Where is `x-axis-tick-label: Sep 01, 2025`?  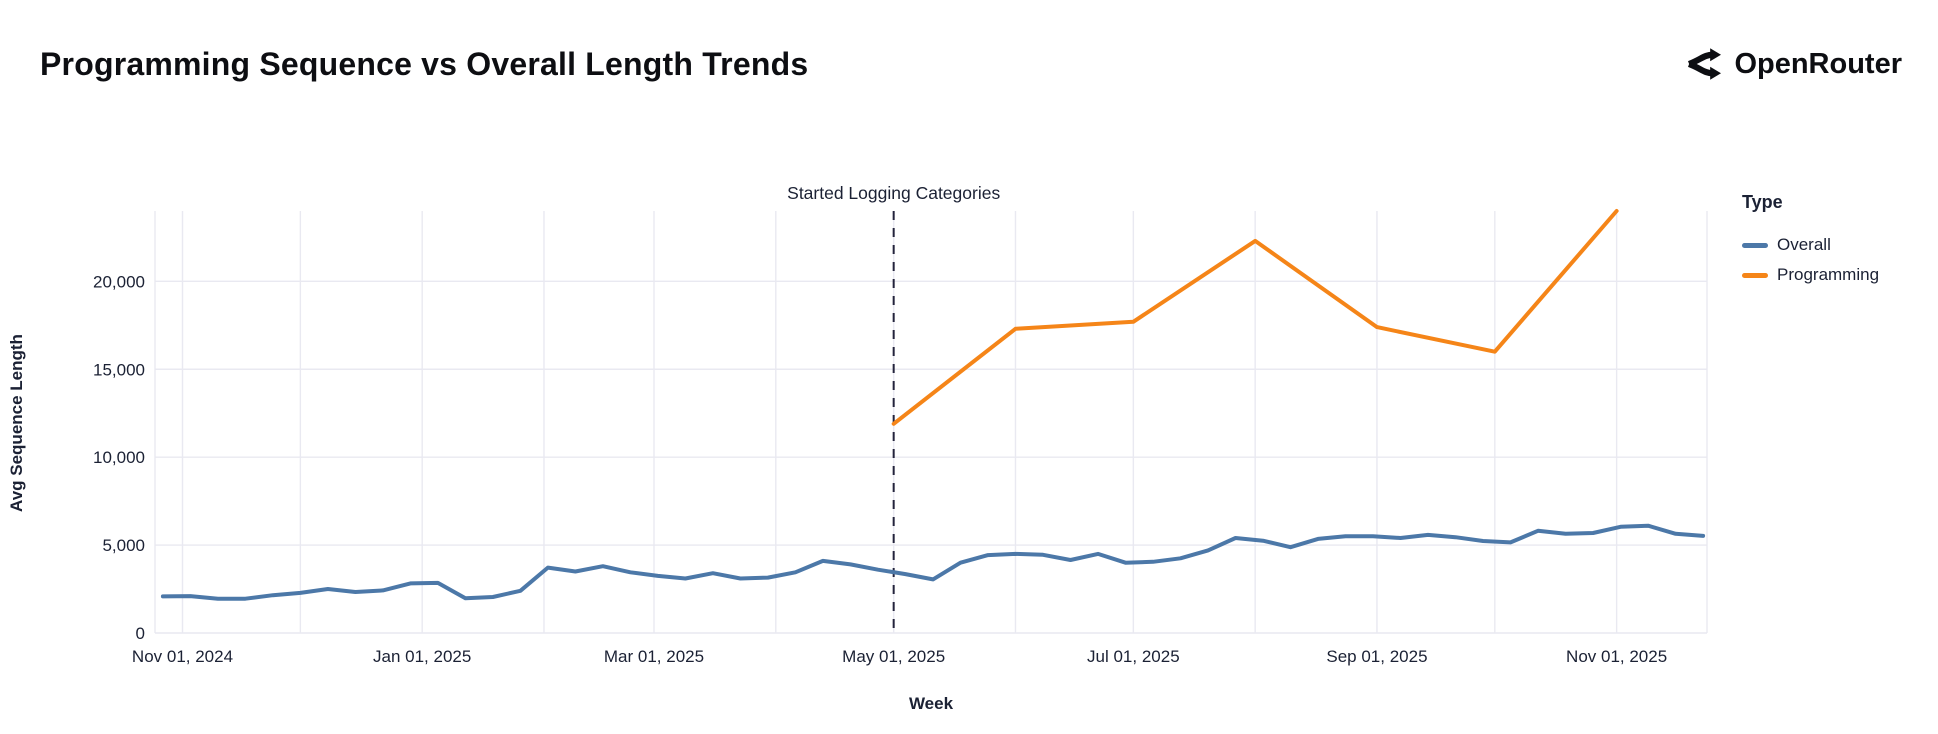
x-axis-tick-label: Sep 01, 2025 is located at coordinates (1376, 656).